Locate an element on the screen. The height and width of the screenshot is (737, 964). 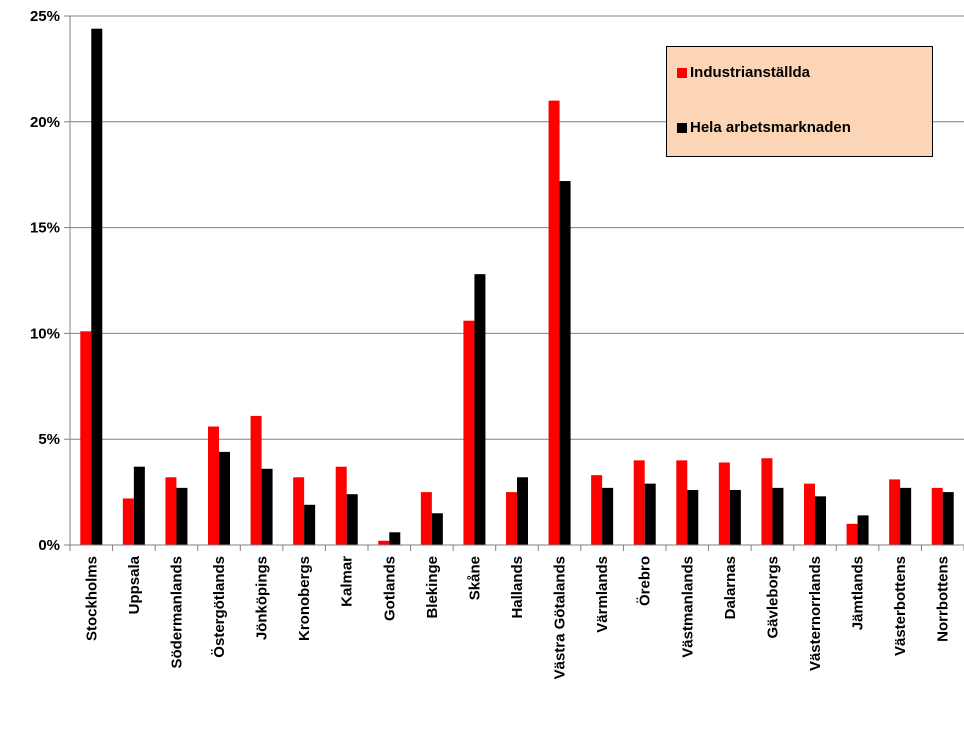
category-label: Kronobergs is located at coordinates (304, 598).